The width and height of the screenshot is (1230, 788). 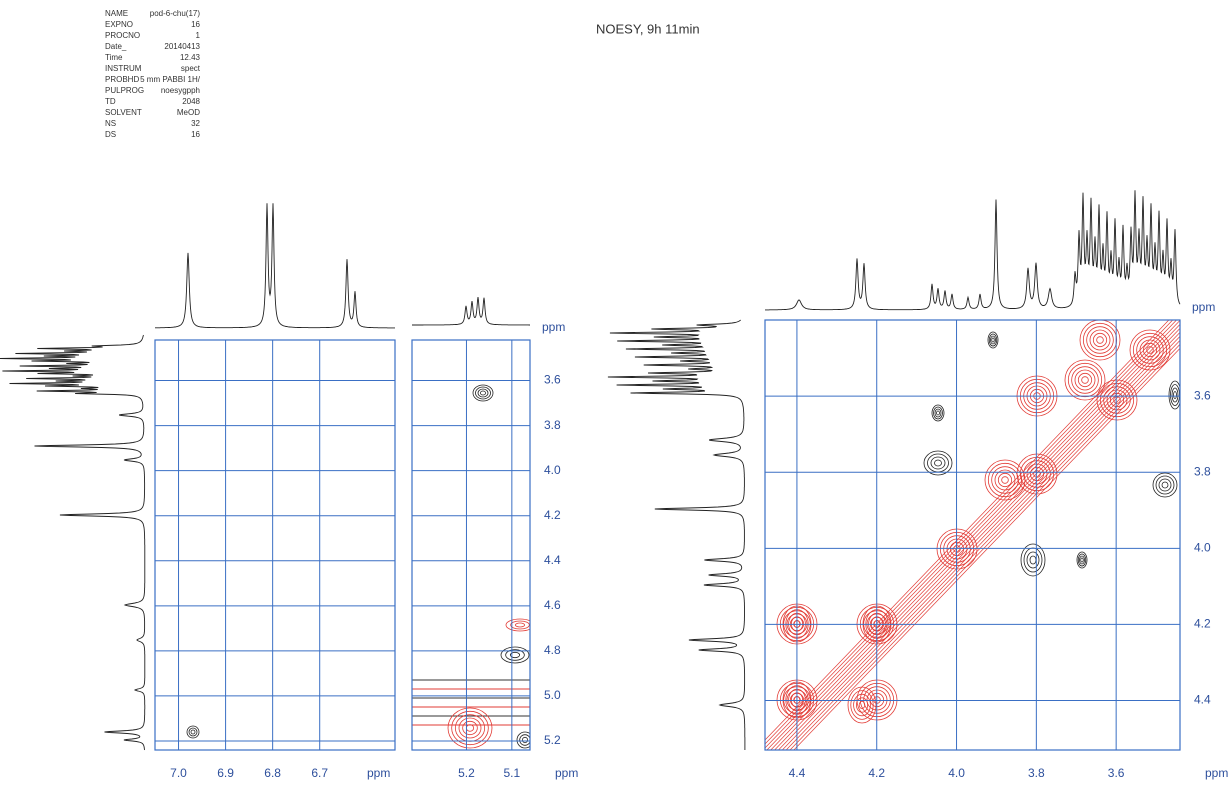 I want to click on param-value: 32, so click(x=195, y=123).